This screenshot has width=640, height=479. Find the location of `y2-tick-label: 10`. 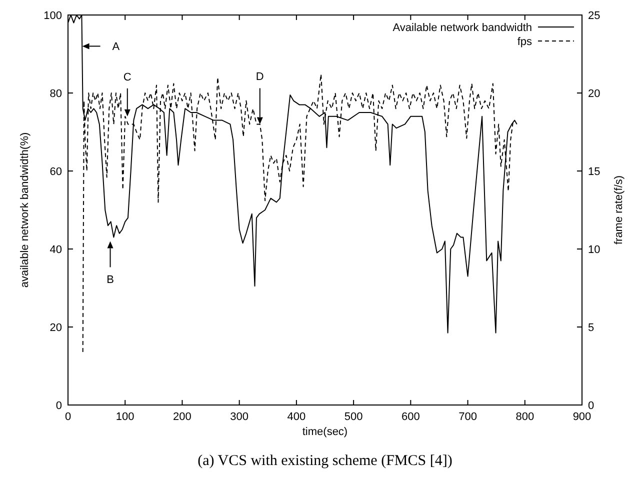

y2-tick-label: 10 is located at coordinates (594, 250).